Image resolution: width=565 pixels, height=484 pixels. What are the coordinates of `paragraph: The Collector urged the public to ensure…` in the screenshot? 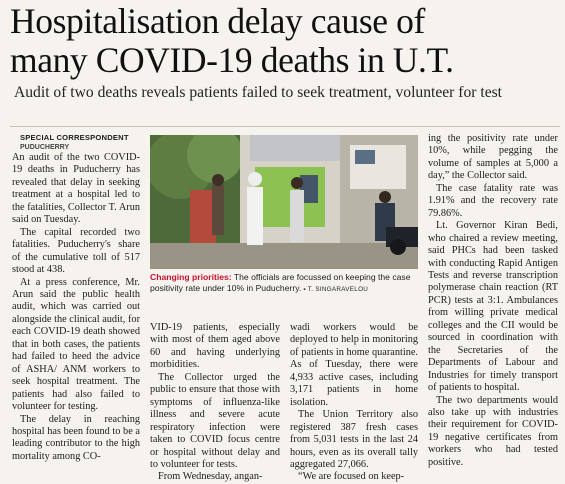 It's located at (215, 420).